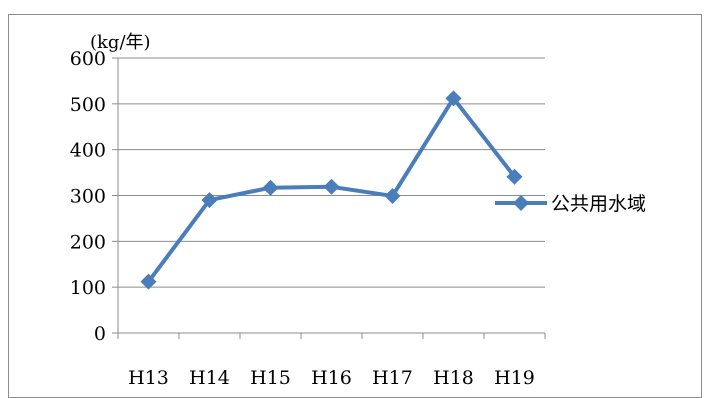  I want to click on x-tick-labels: H13 H14 H15 H16 H17 H18 H19, so click(331, 376).